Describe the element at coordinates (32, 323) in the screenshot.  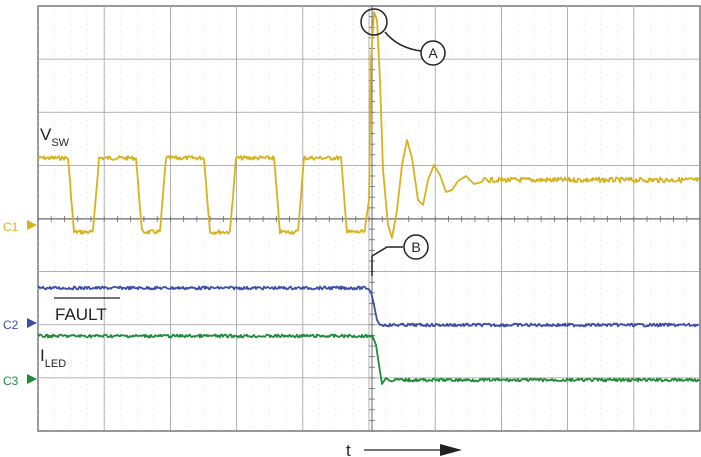
I see `channel-arrow-c2-icon` at that location.